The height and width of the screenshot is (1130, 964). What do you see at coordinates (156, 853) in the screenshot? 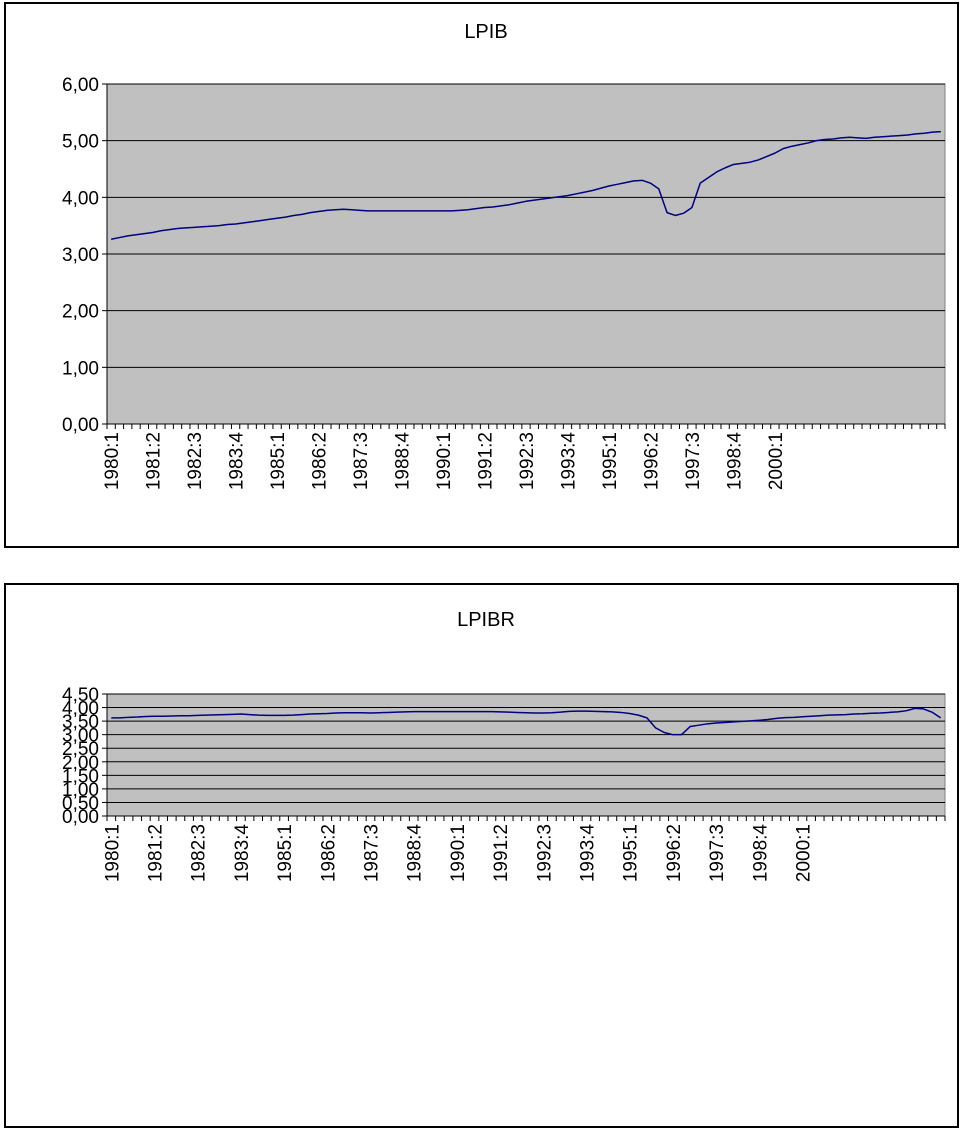
I see `chart2-xtick-label: 1981:2` at bounding box center [156, 853].